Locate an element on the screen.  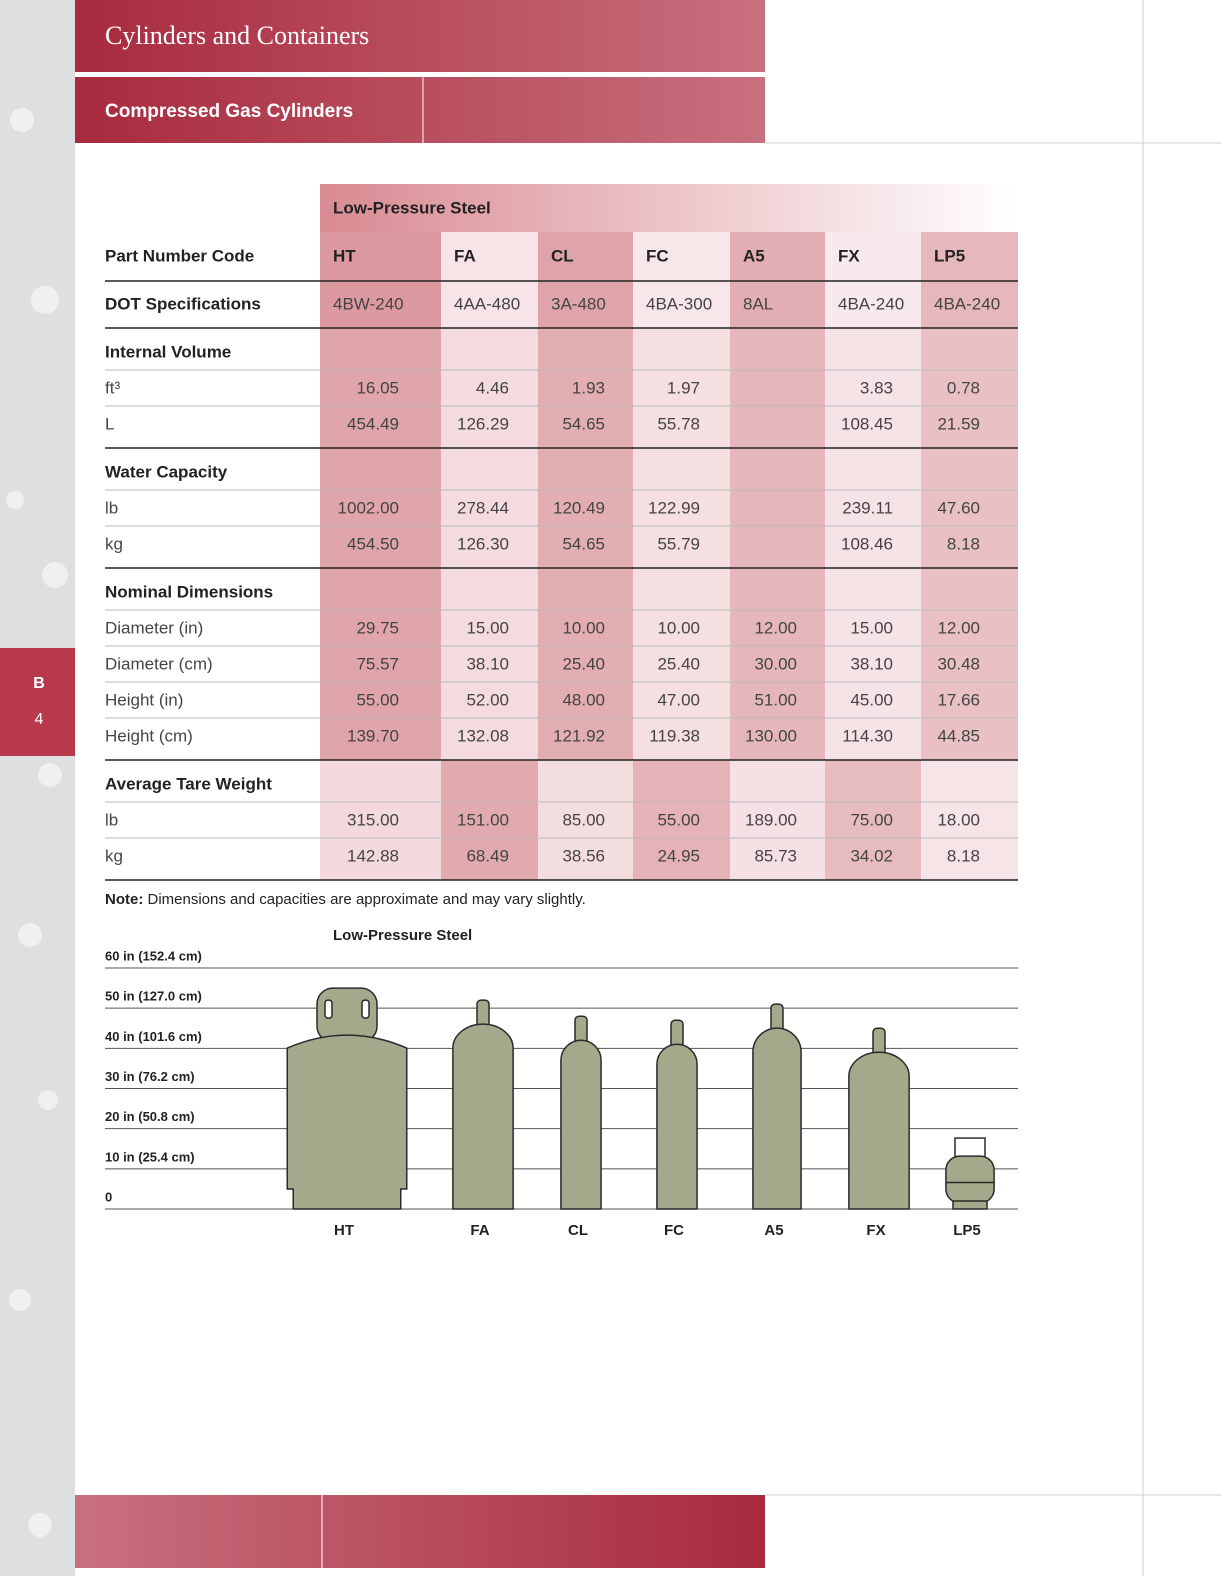
cell: 30.00 is located at coordinates (775, 663).